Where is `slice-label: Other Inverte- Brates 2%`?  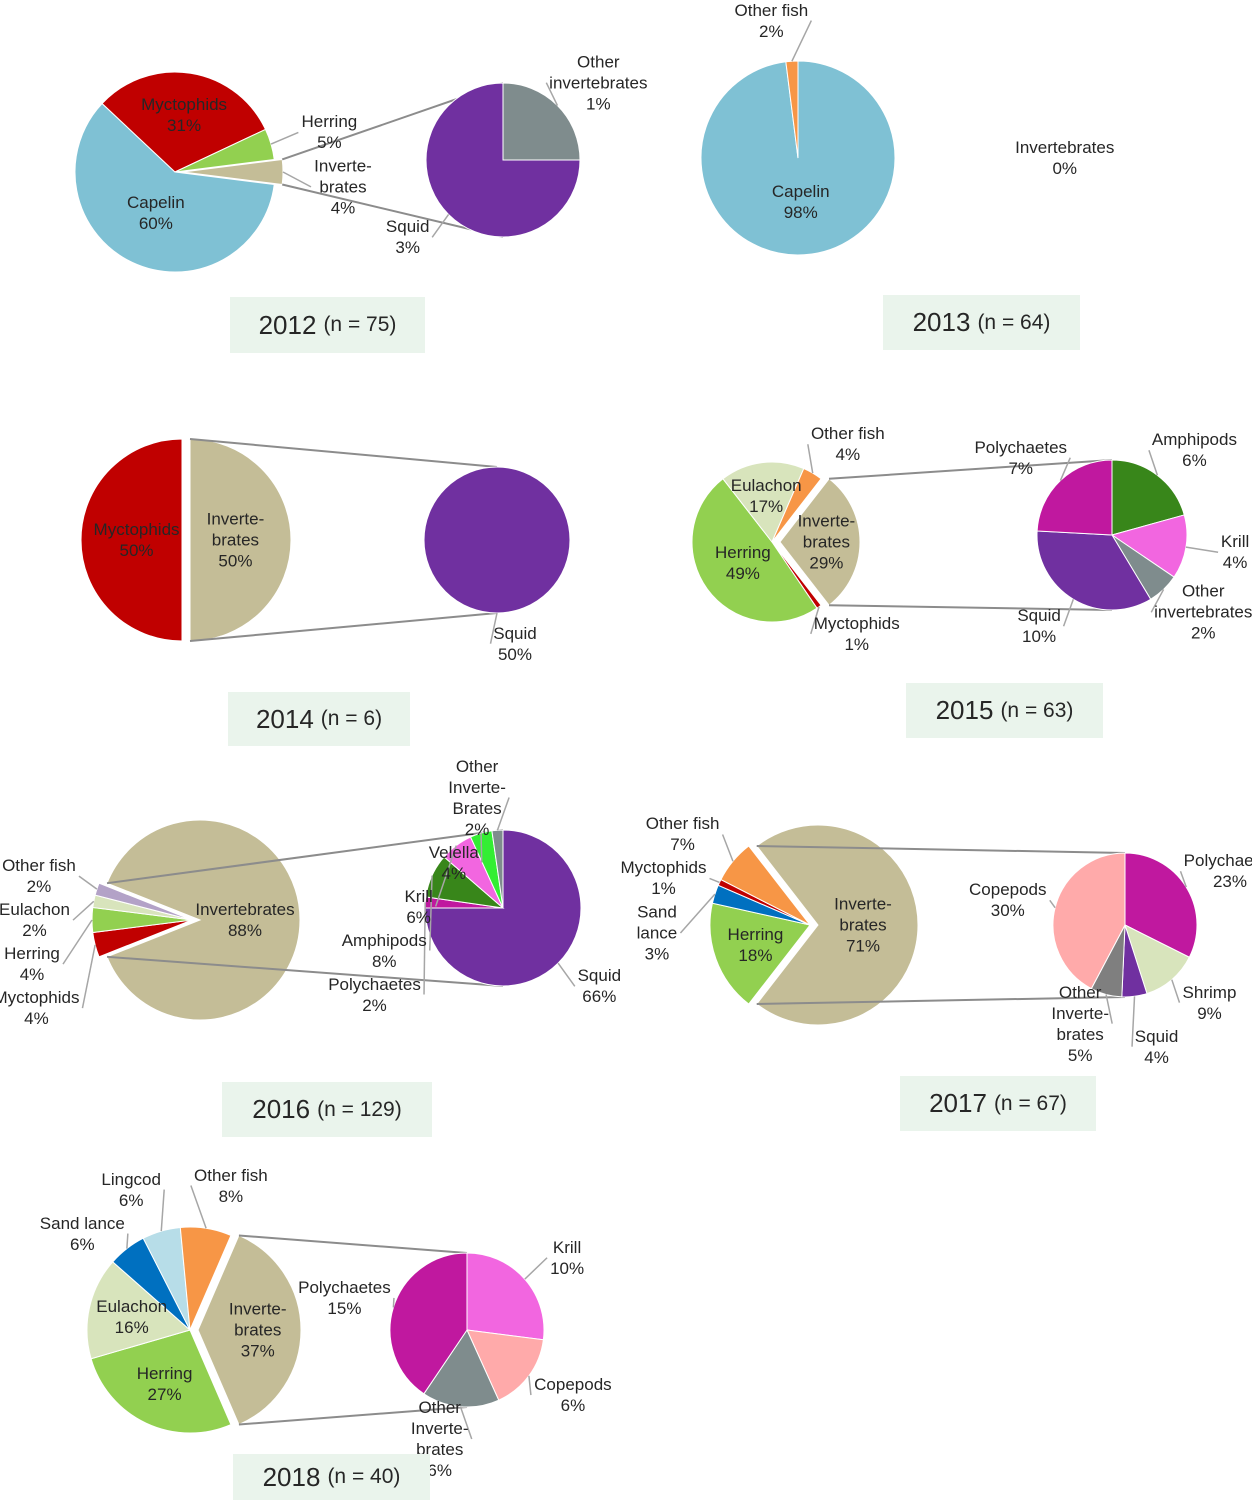
slice-label: Other Inverte- Brates 2% is located at coordinates (477, 798).